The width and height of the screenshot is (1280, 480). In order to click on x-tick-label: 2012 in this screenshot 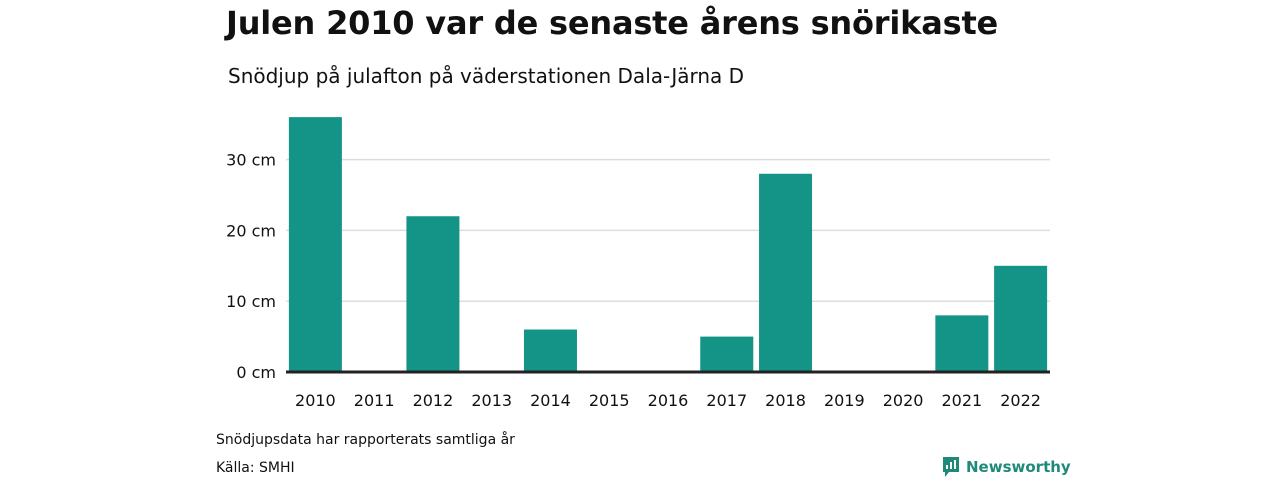, I will do `click(433, 400)`.